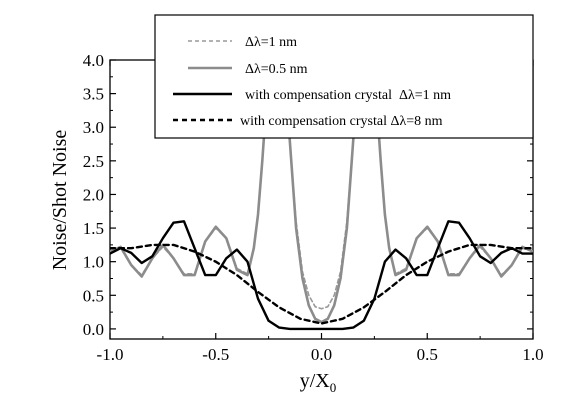 Image resolution: width=581 pixels, height=407 pixels. Describe the element at coordinates (427, 354) in the screenshot. I see `x-tick-label: 0.5` at that location.